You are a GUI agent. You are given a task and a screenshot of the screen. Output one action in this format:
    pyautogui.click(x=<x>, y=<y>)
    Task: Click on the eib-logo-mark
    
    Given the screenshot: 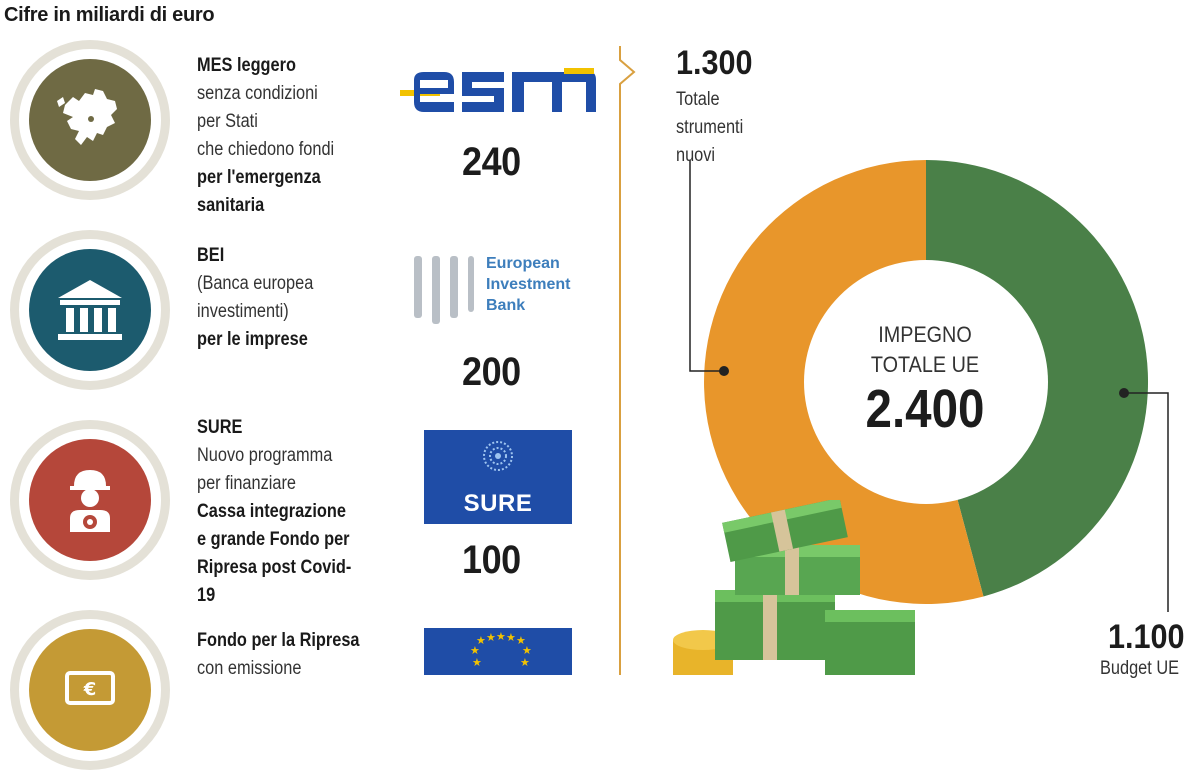 What is the action you would take?
    pyautogui.click(x=444, y=290)
    